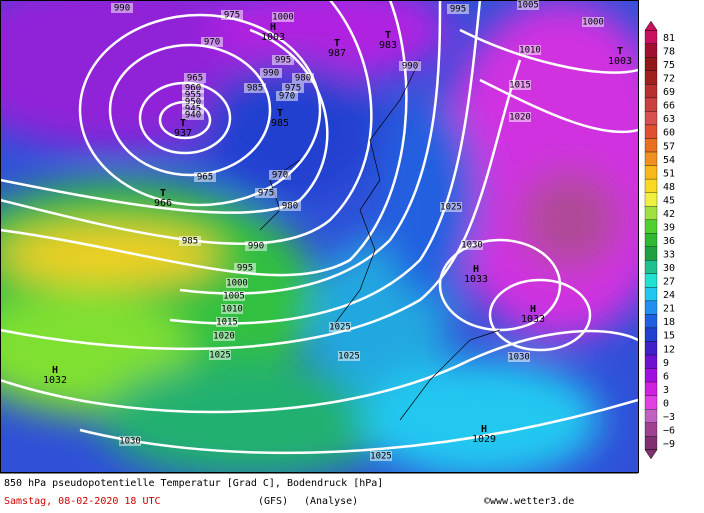  What do you see at coordinates (163, 203) in the screenshot?
I see `center-value: 966` at bounding box center [163, 203].